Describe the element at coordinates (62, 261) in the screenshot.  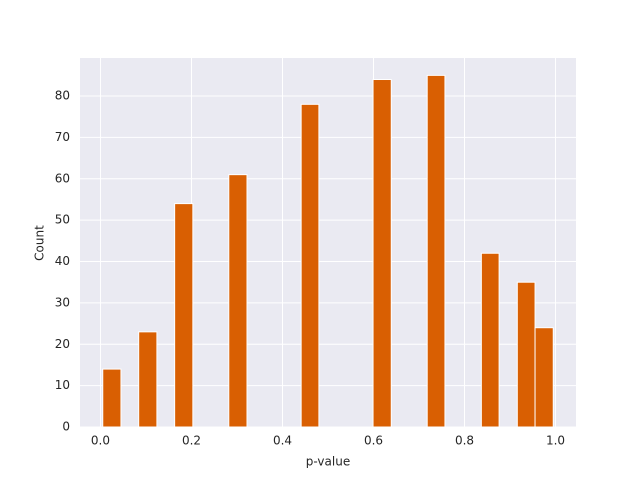
I see `y-tick-label: 40` at that location.